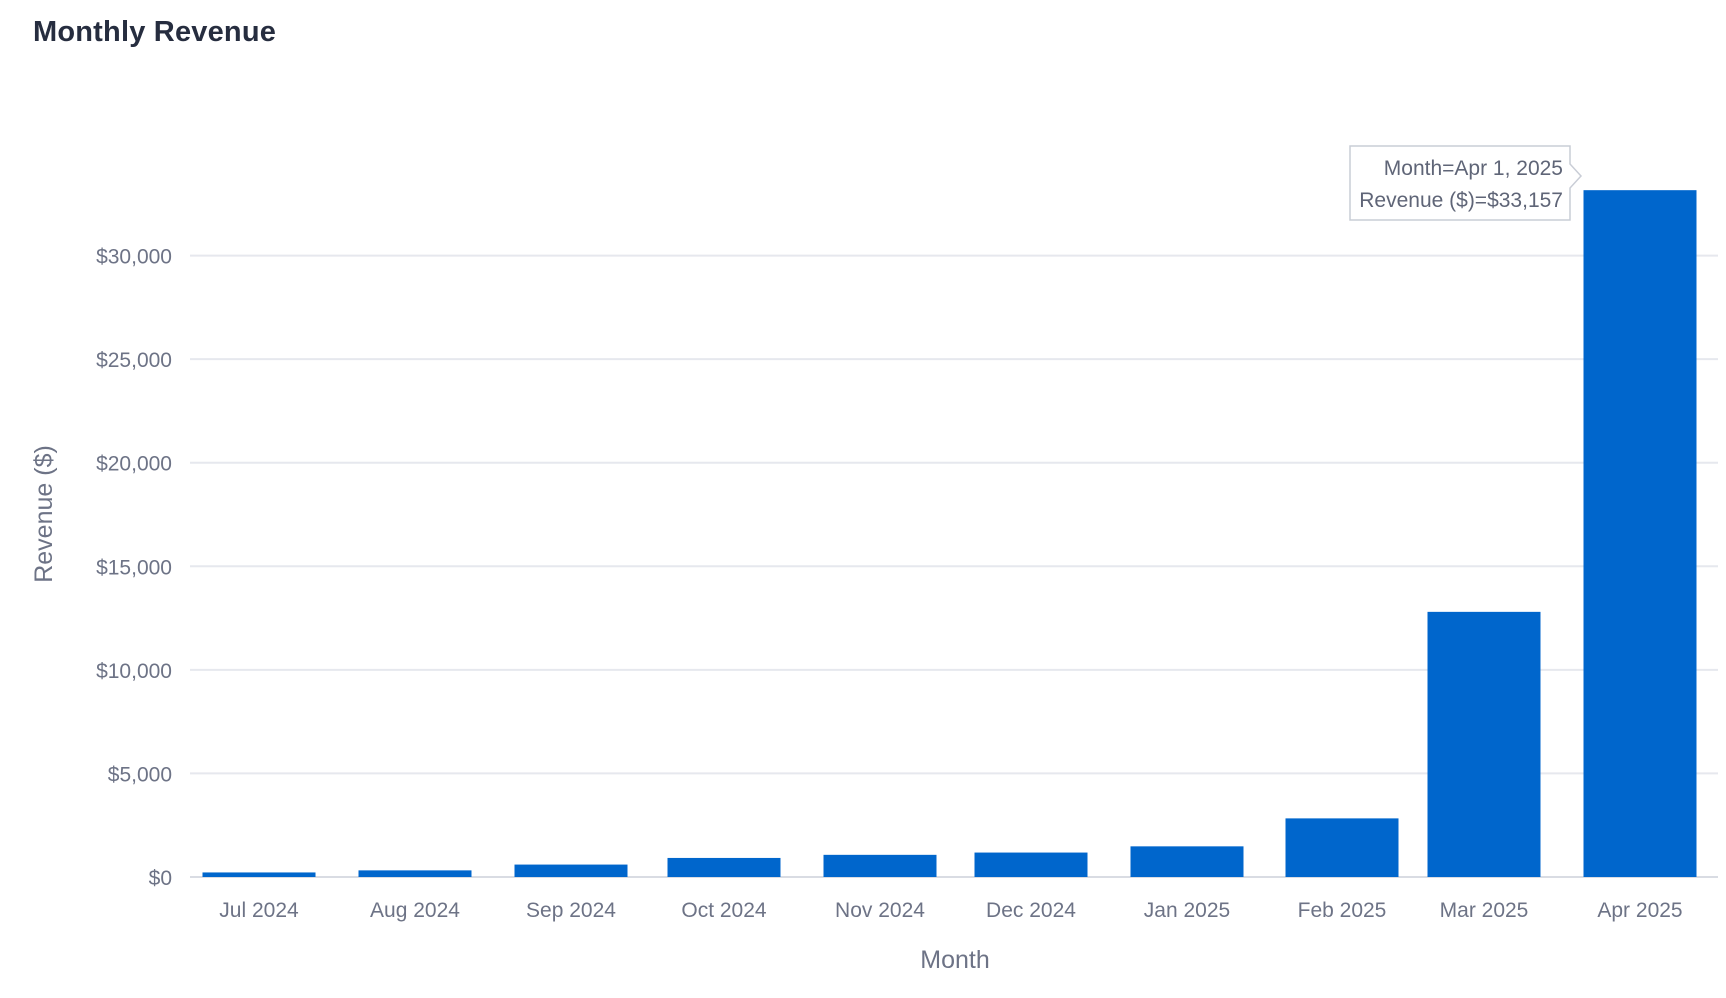  I want to click on tooltip-line-revenue: Revenue ($)=$33,157, so click(1461, 200).